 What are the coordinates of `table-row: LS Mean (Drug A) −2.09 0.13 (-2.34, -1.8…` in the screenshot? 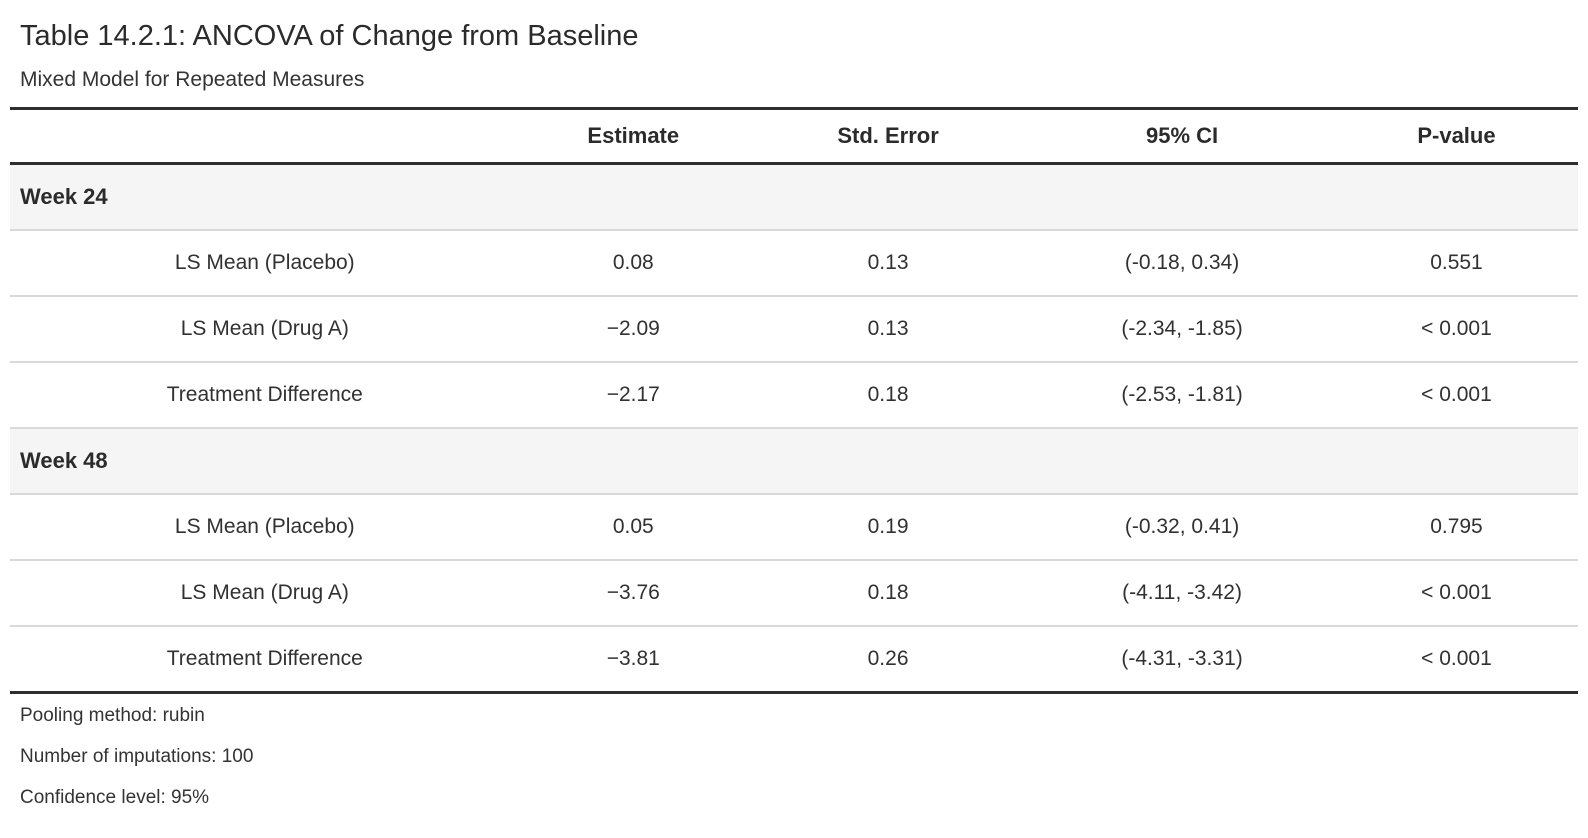 It's located at (794, 329).